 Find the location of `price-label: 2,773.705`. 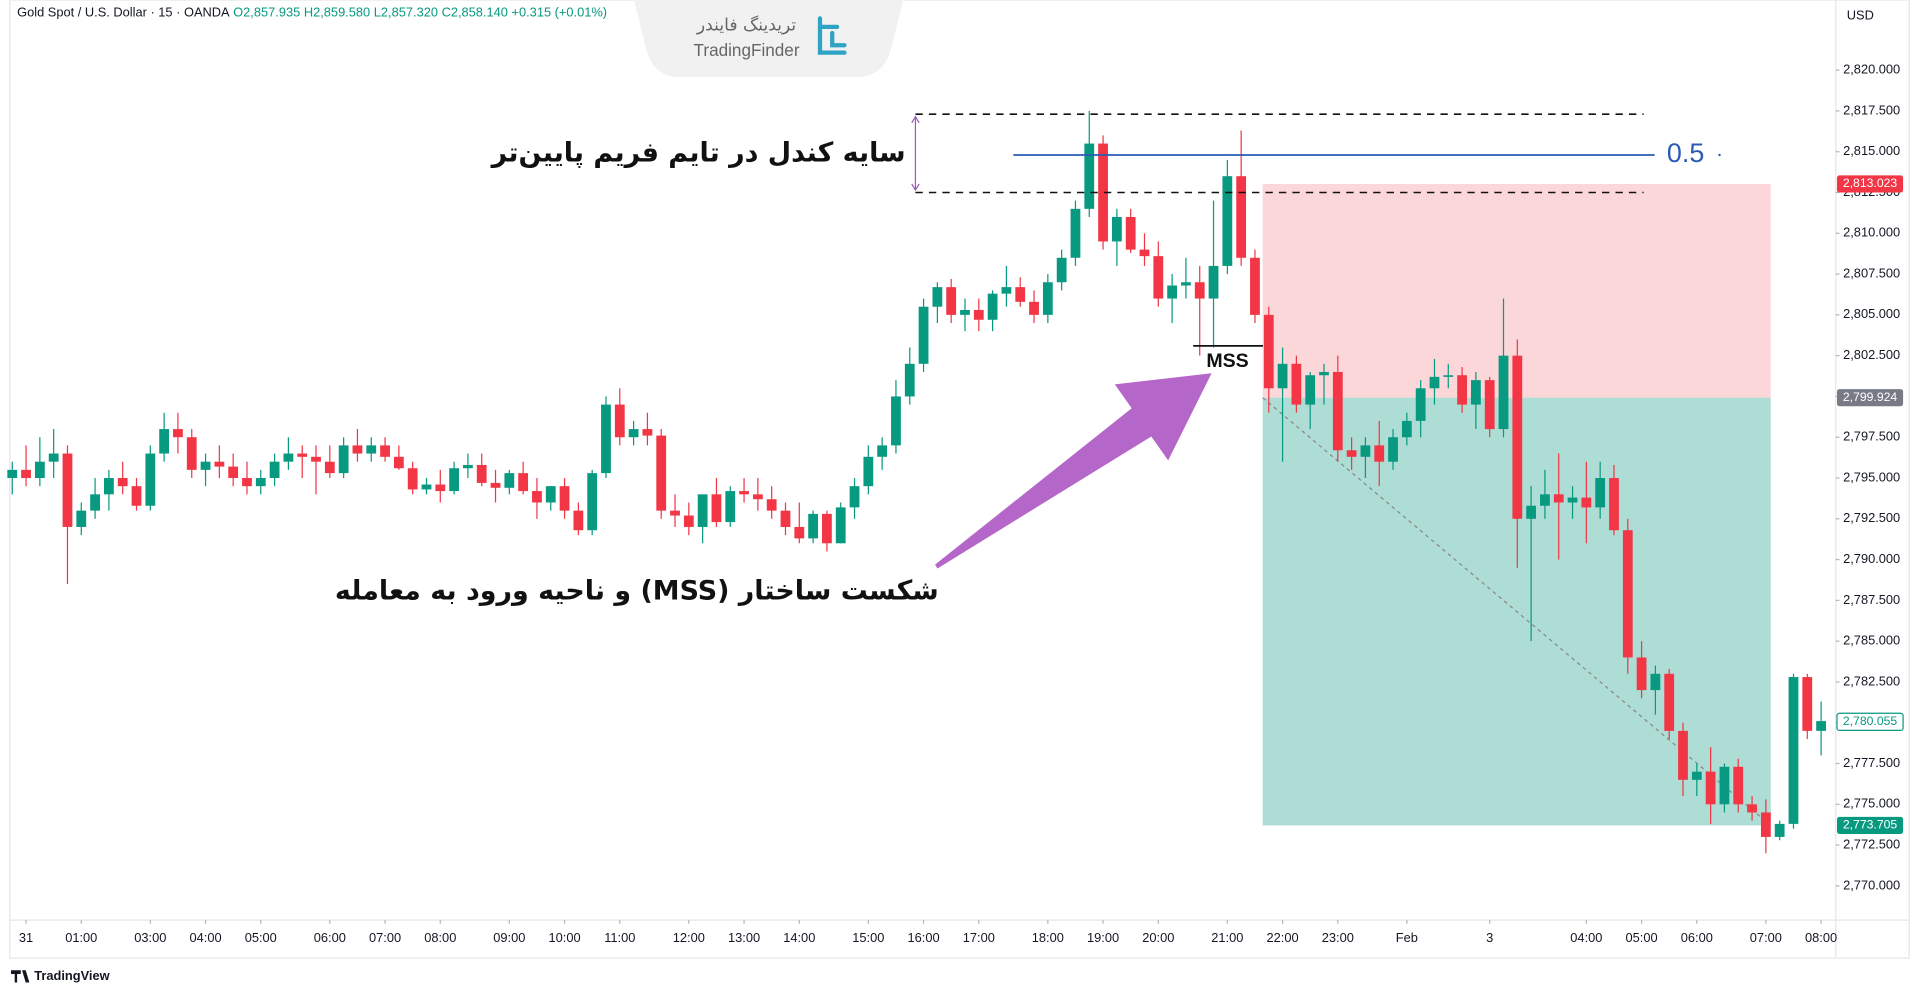

price-label: 2,773.705 is located at coordinates (1870, 825).